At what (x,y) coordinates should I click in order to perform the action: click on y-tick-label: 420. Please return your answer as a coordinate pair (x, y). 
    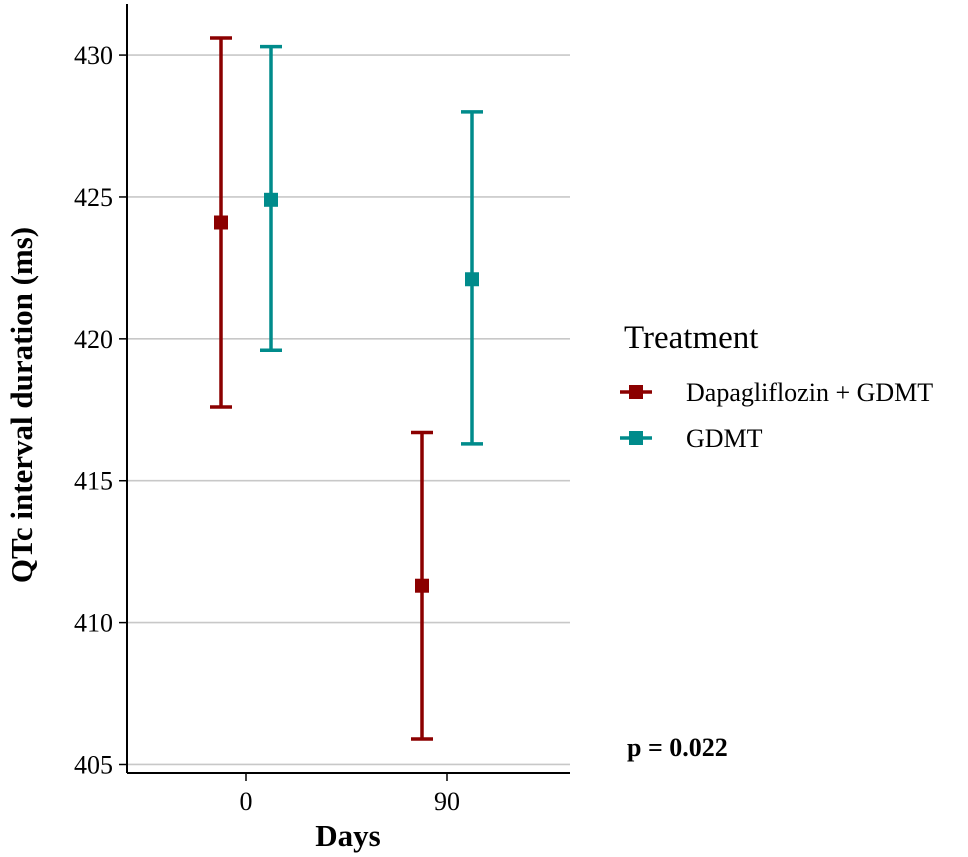
    Looking at the image, I should click on (93, 339).